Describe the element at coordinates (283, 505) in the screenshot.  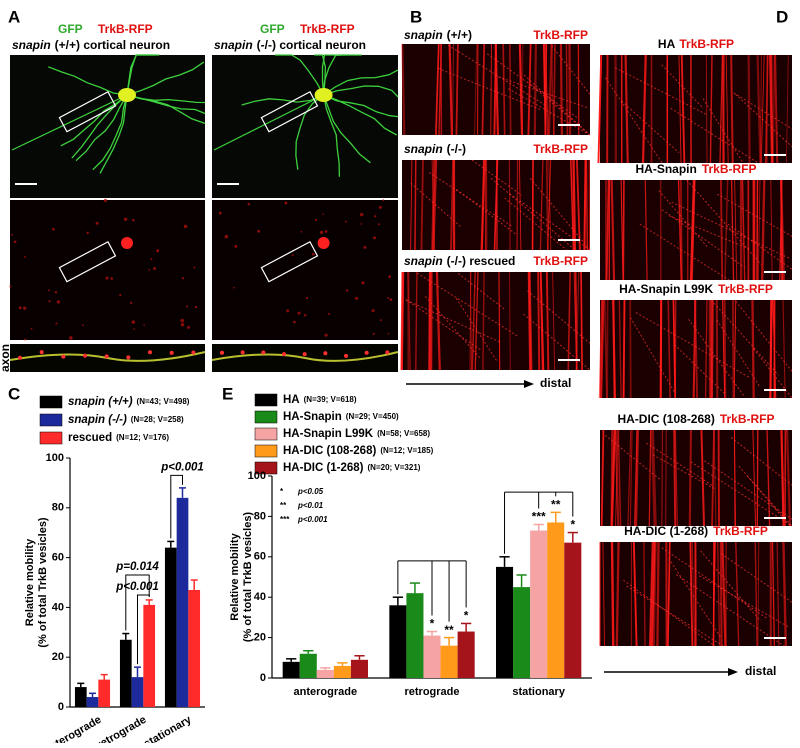
I see `legend-stars: **` at that location.